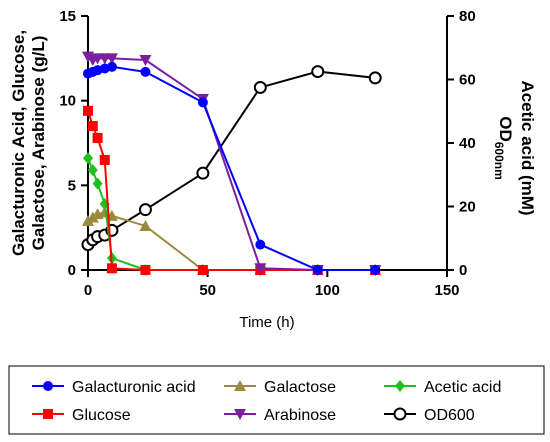  I want to click on x-axis-title: Time (h), so click(266, 322).